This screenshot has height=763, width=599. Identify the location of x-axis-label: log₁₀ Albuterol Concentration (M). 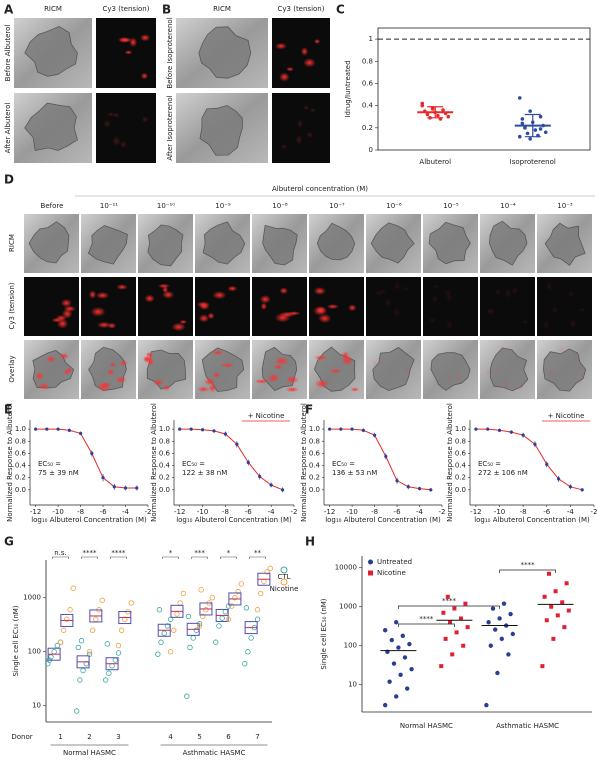
(532, 520).